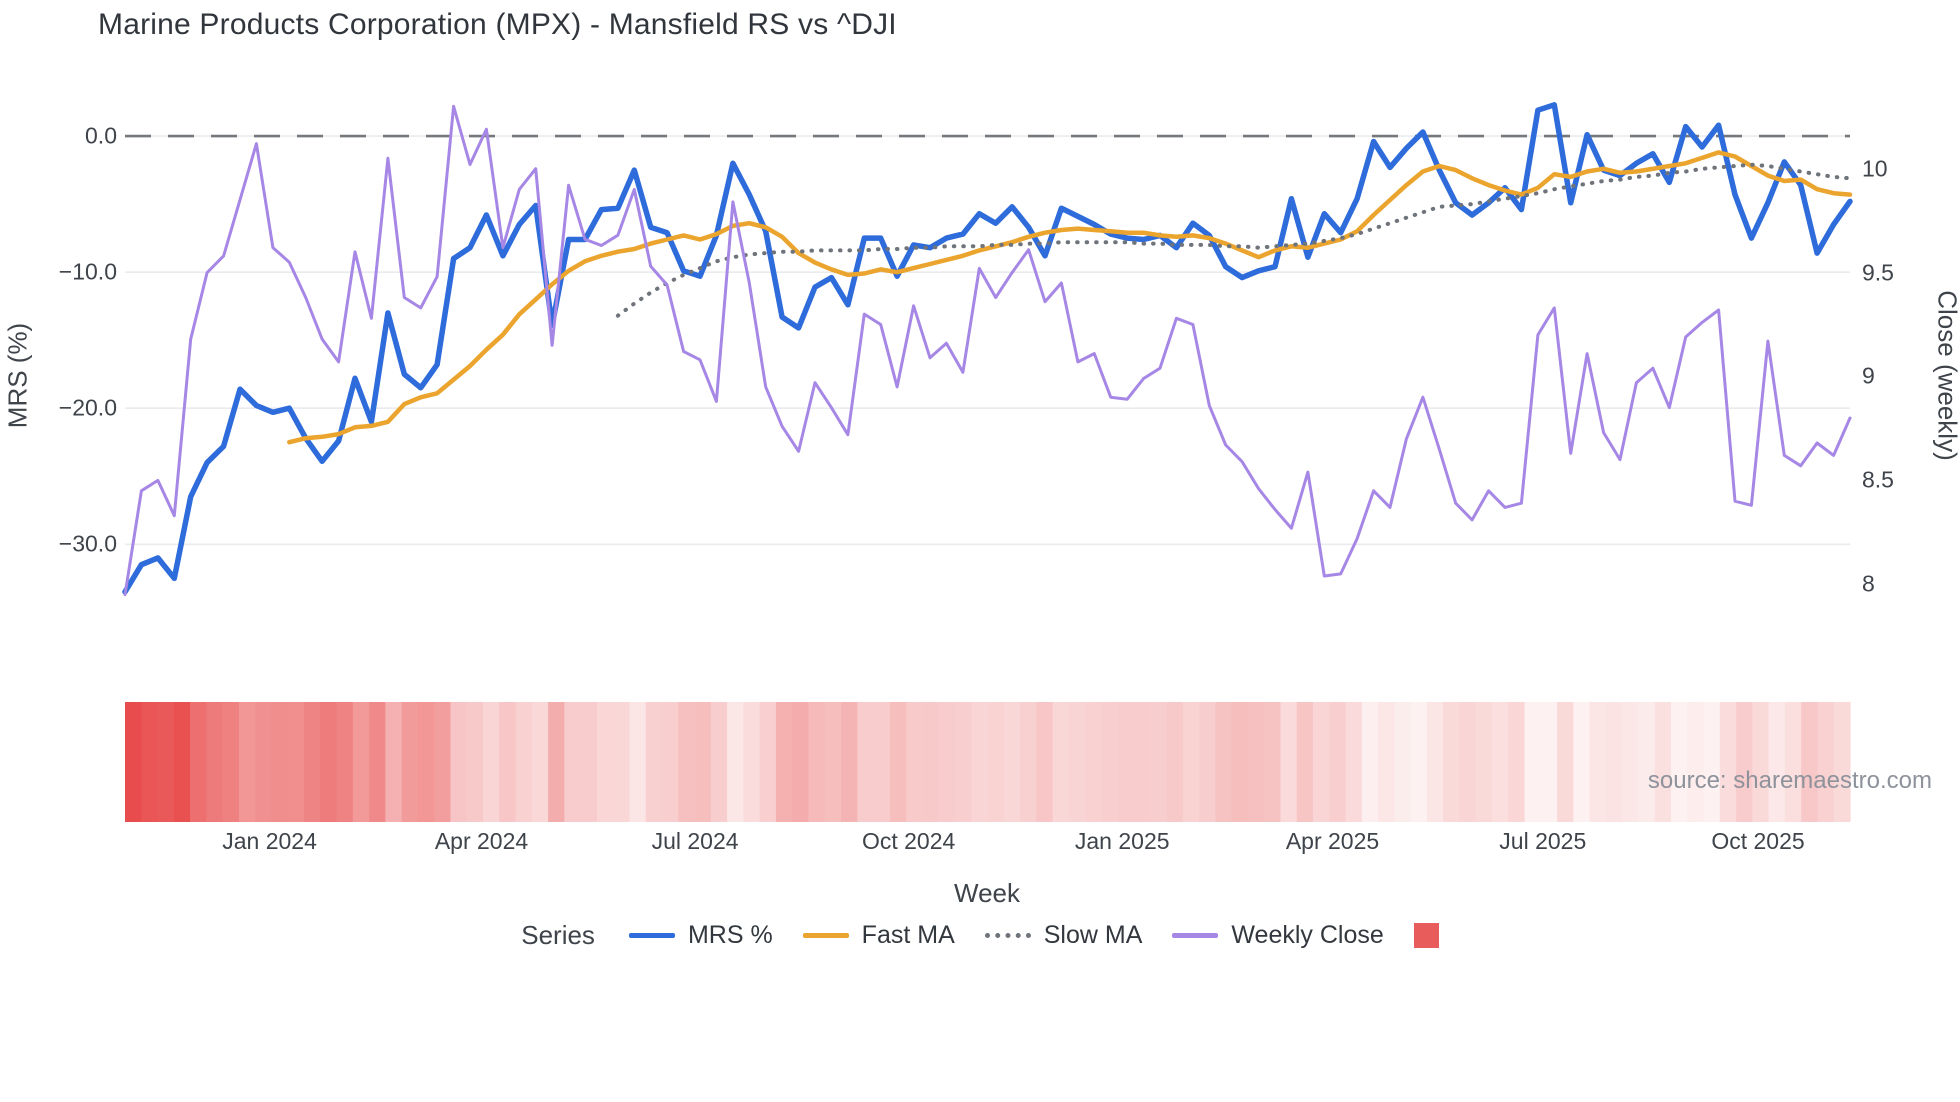 The height and width of the screenshot is (1102, 1960). Describe the element at coordinates (1307, 935) in the screenshot. I see `legend-item-label: Weekly Close` at that location.